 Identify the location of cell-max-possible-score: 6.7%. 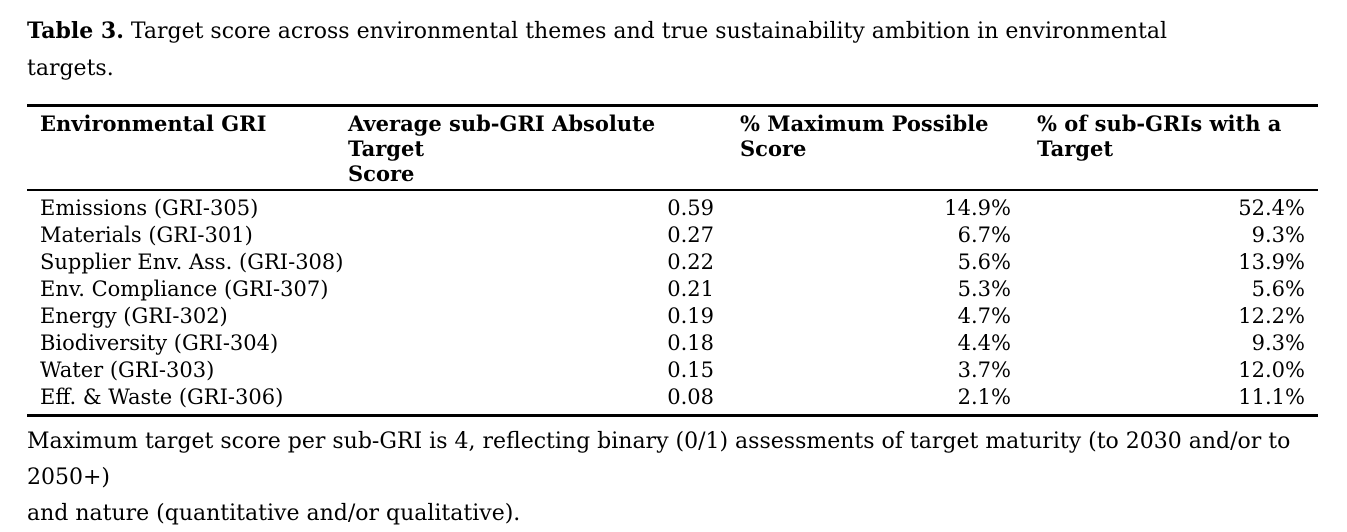
(984, 235).